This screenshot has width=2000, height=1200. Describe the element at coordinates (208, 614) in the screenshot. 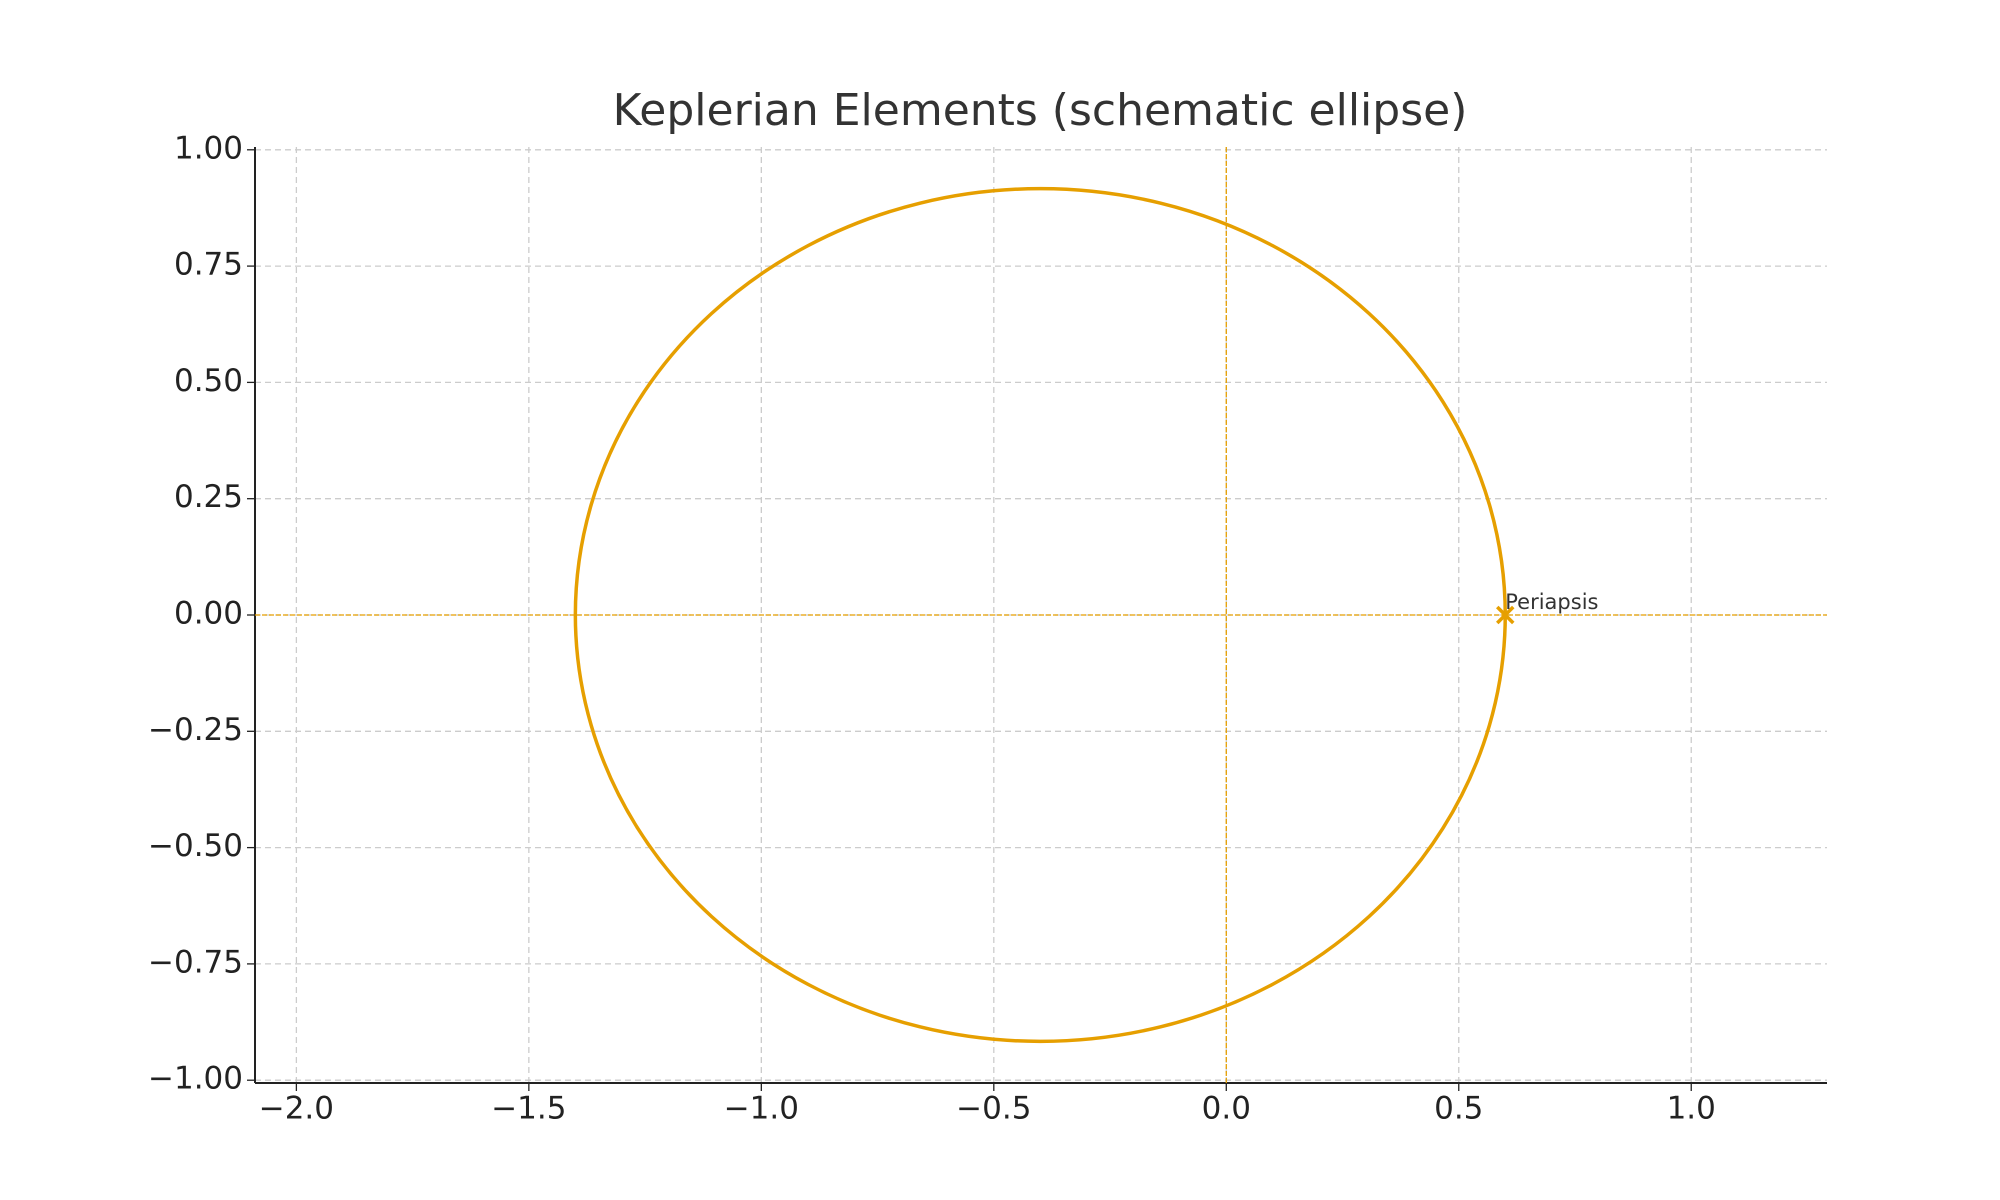

I see `y-tick-label: 0.00` at that location.